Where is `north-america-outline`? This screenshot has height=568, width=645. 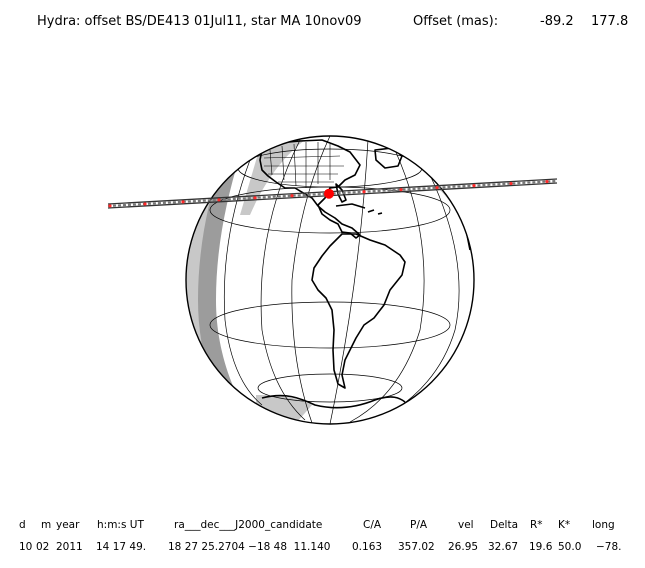 north-america-outline is located at coordinates (310, 189).